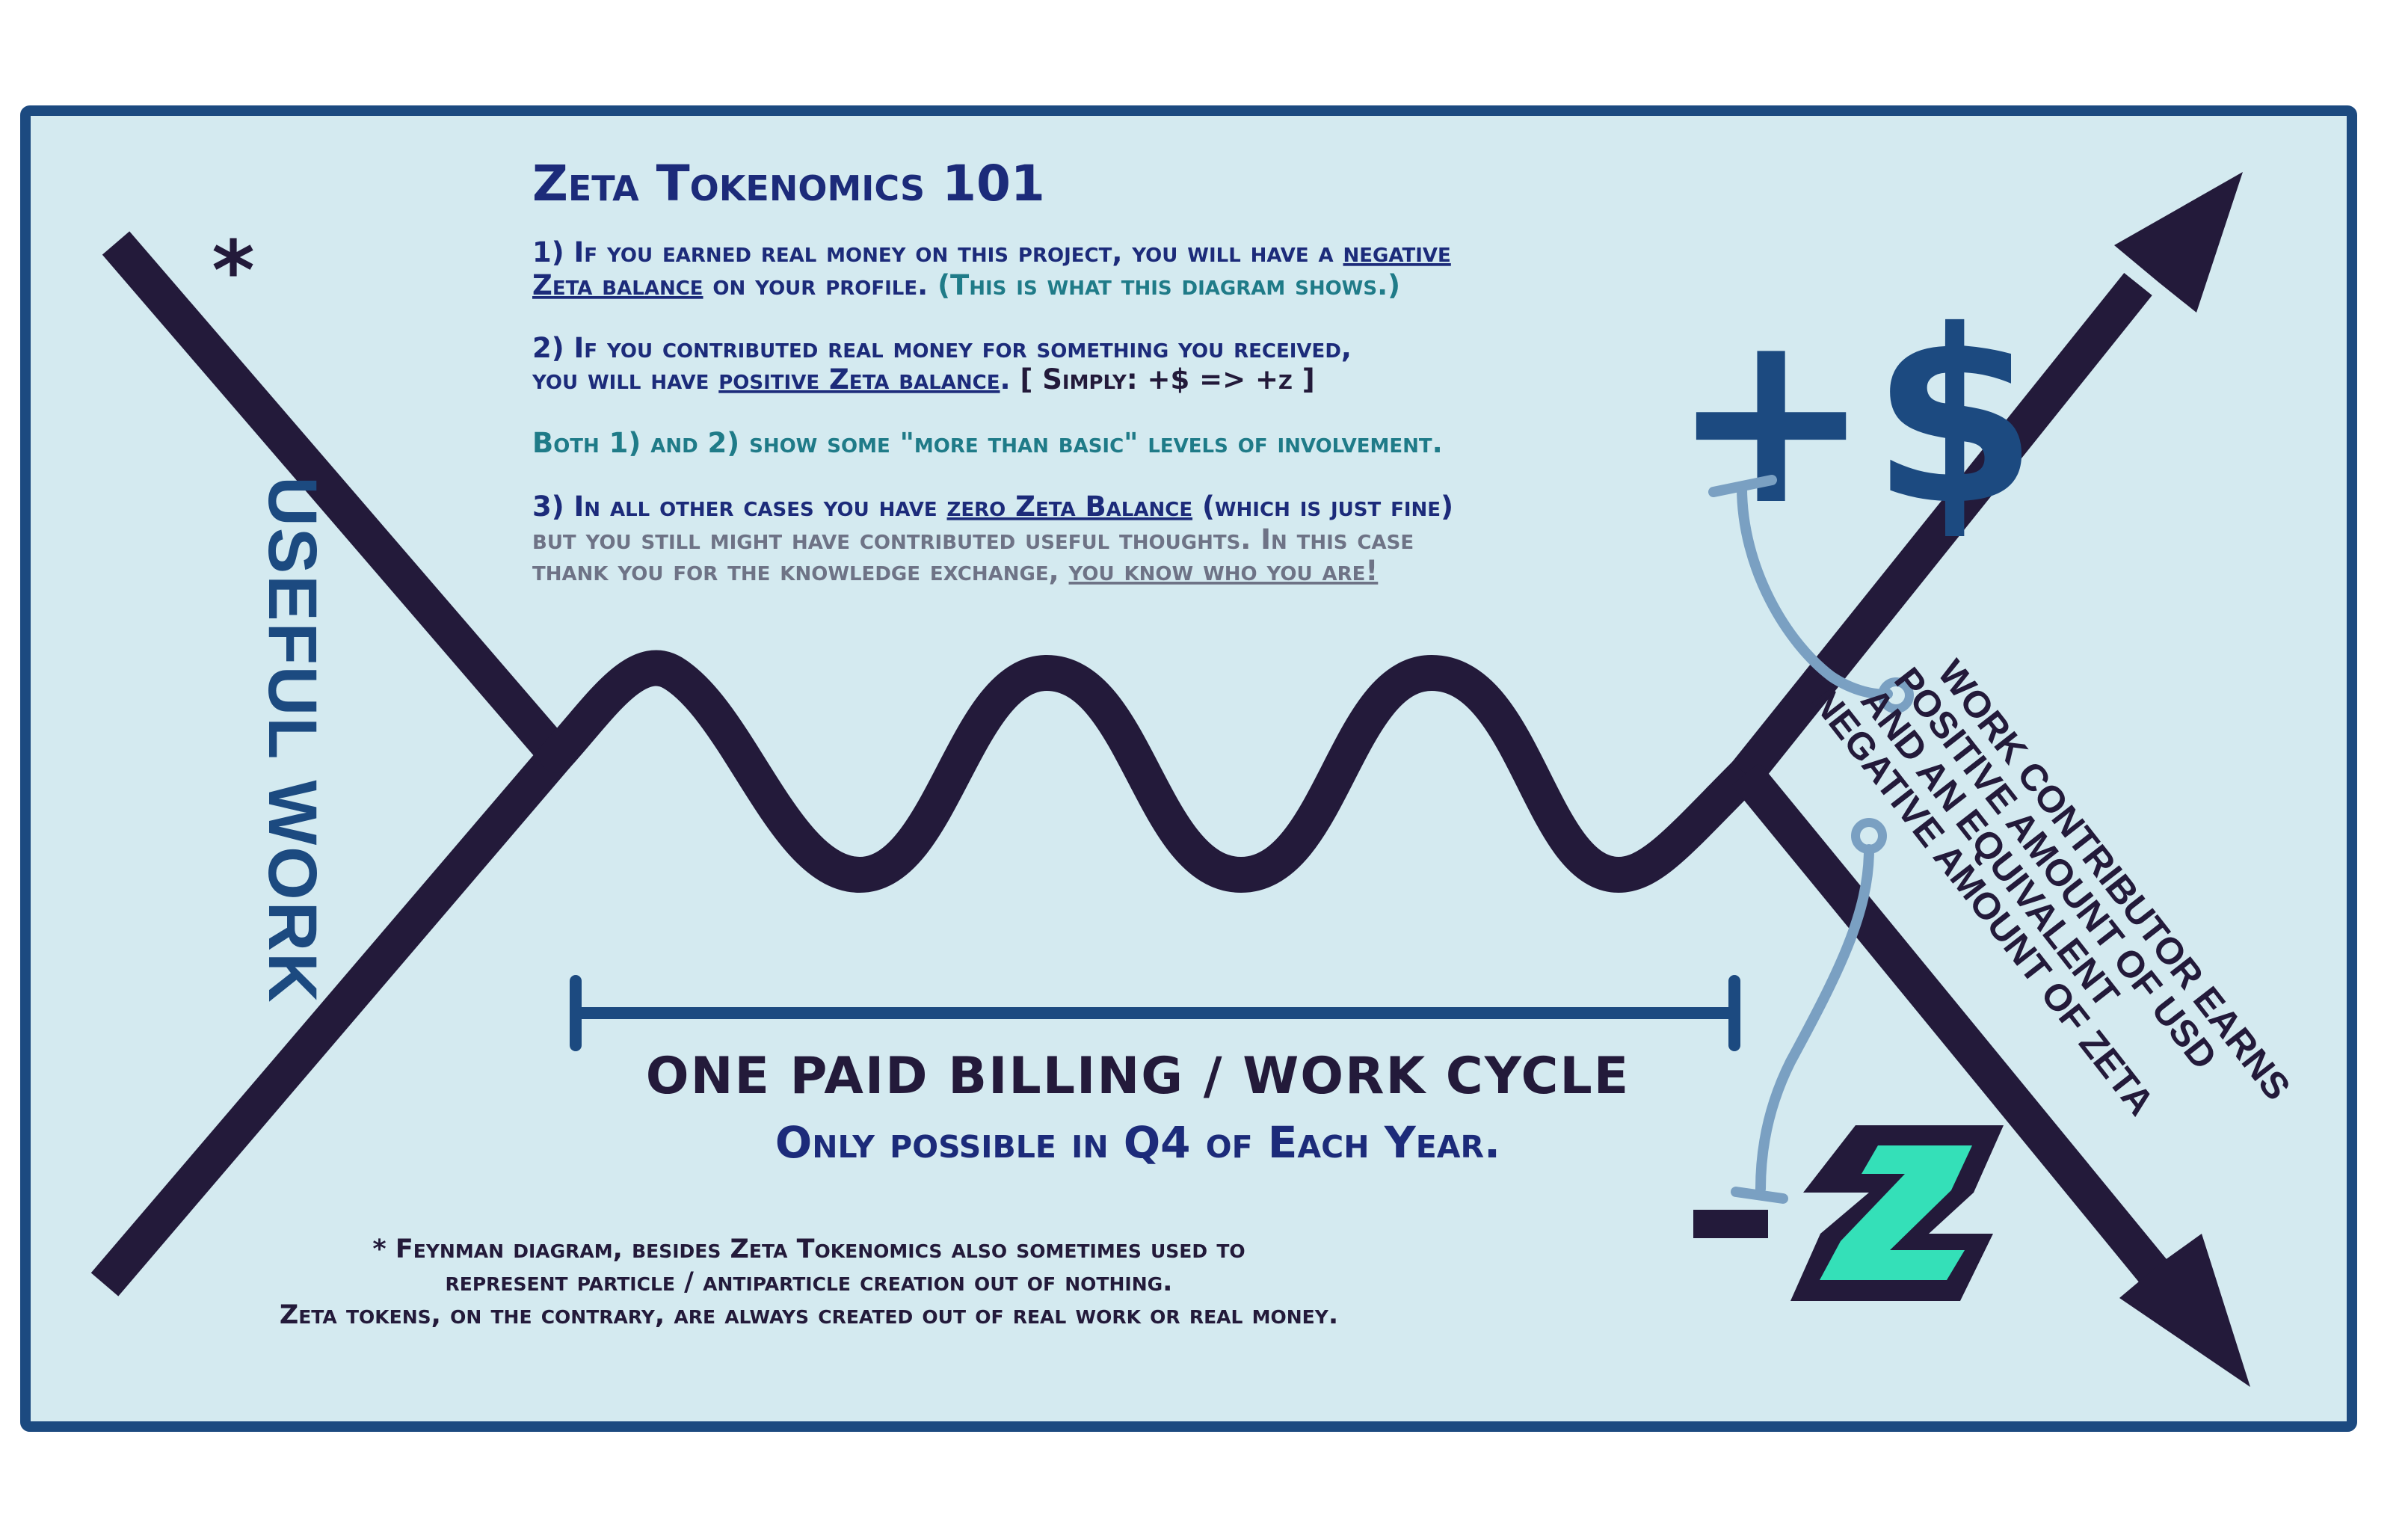  I want to click on wave-propagator, so click(1151, 772).